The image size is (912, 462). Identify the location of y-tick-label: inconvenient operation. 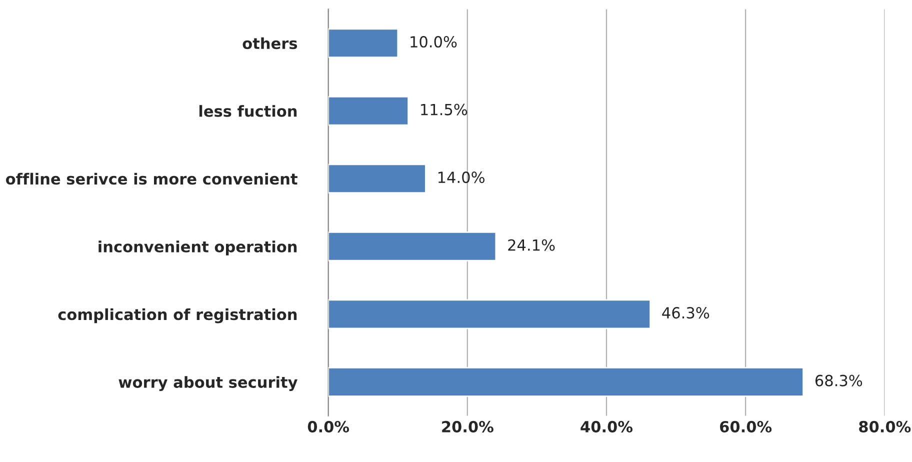
(197, 248).